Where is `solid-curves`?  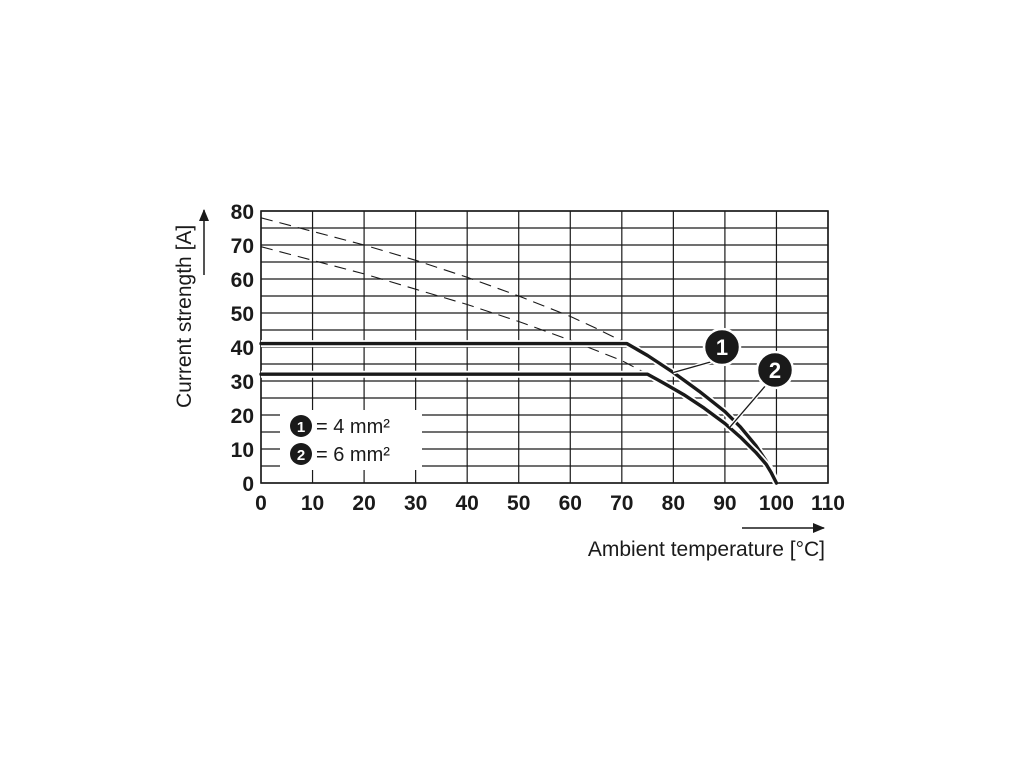 solid-curves is located at coordinates (519, 412).